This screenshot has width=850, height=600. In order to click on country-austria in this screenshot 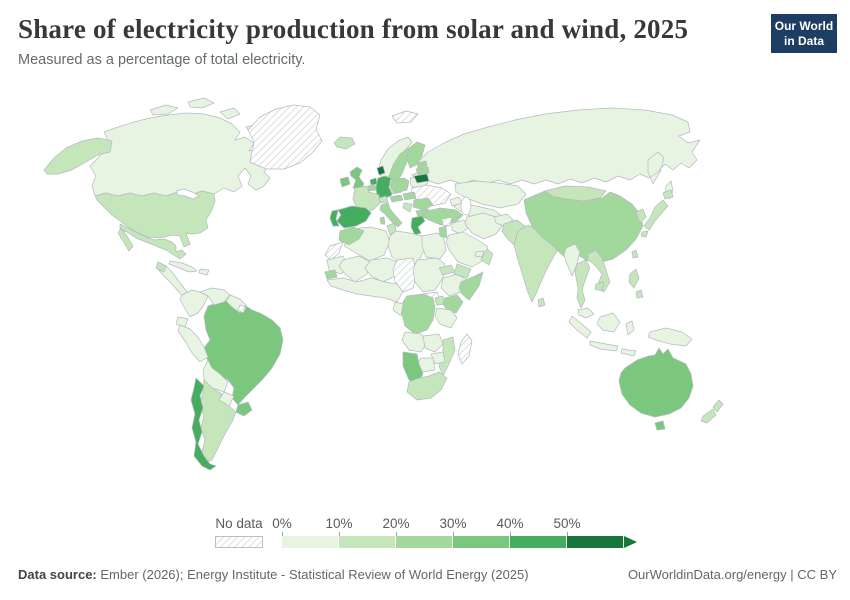, I will do `click(396, 198)`.